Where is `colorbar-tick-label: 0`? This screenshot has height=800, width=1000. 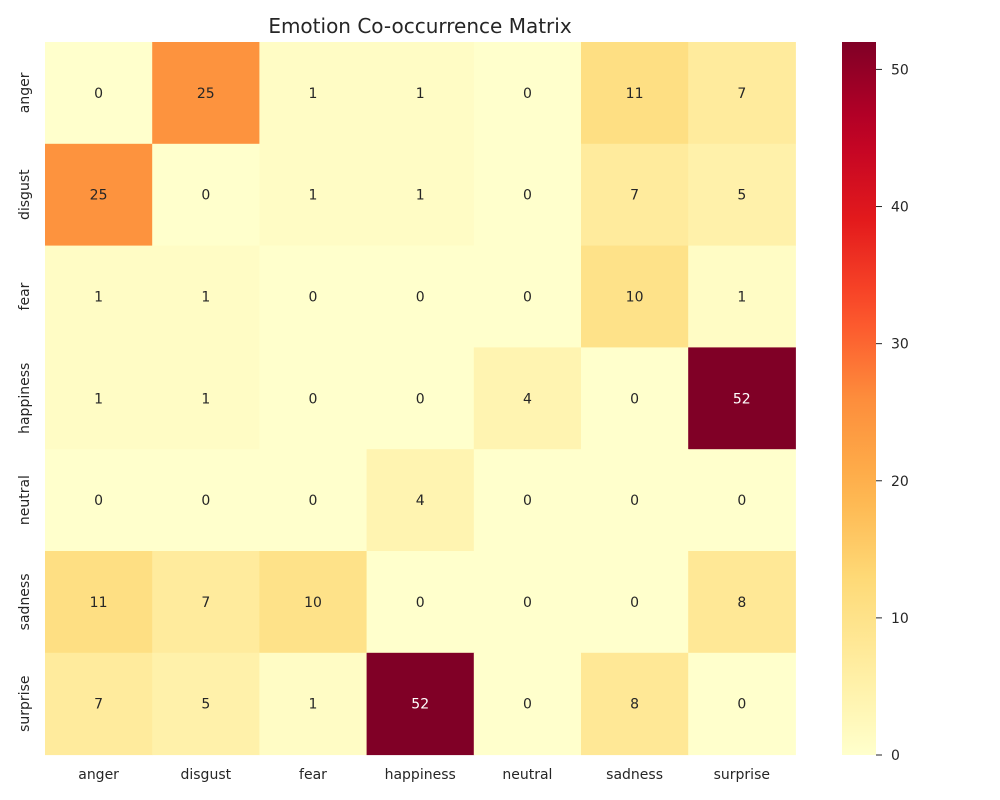
colorbar-tick-label: 0 is located at coordinates (895, 756).